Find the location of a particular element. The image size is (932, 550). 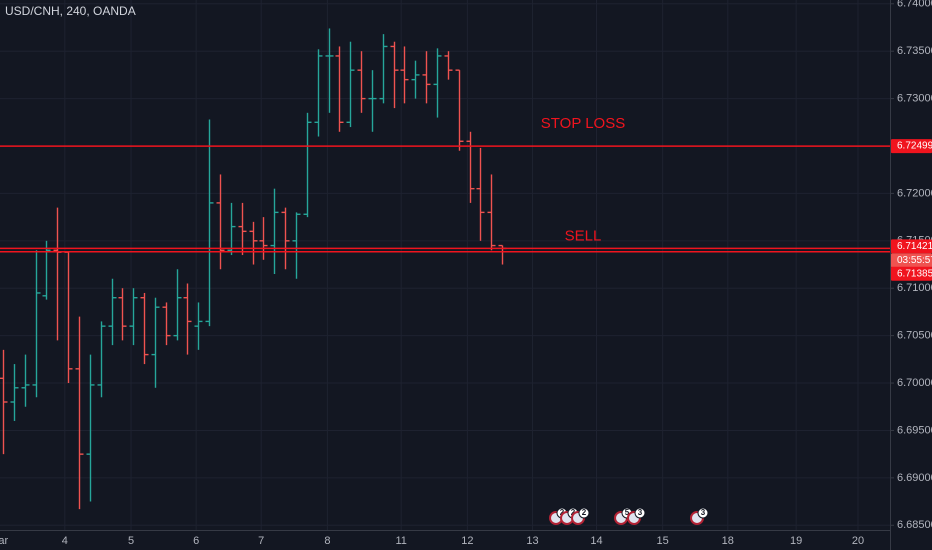

x-tick-label: 20 is located at coordinates (858, 541).